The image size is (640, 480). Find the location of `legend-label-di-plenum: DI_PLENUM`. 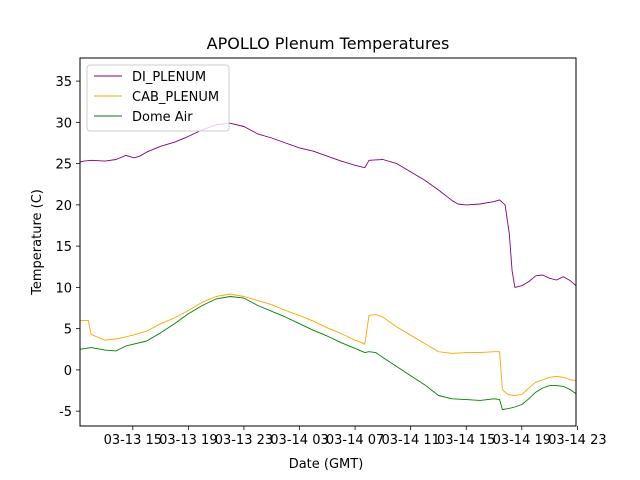

legend-label-di-plenum: DI_PLENUM is located at coordinates (169, 77).